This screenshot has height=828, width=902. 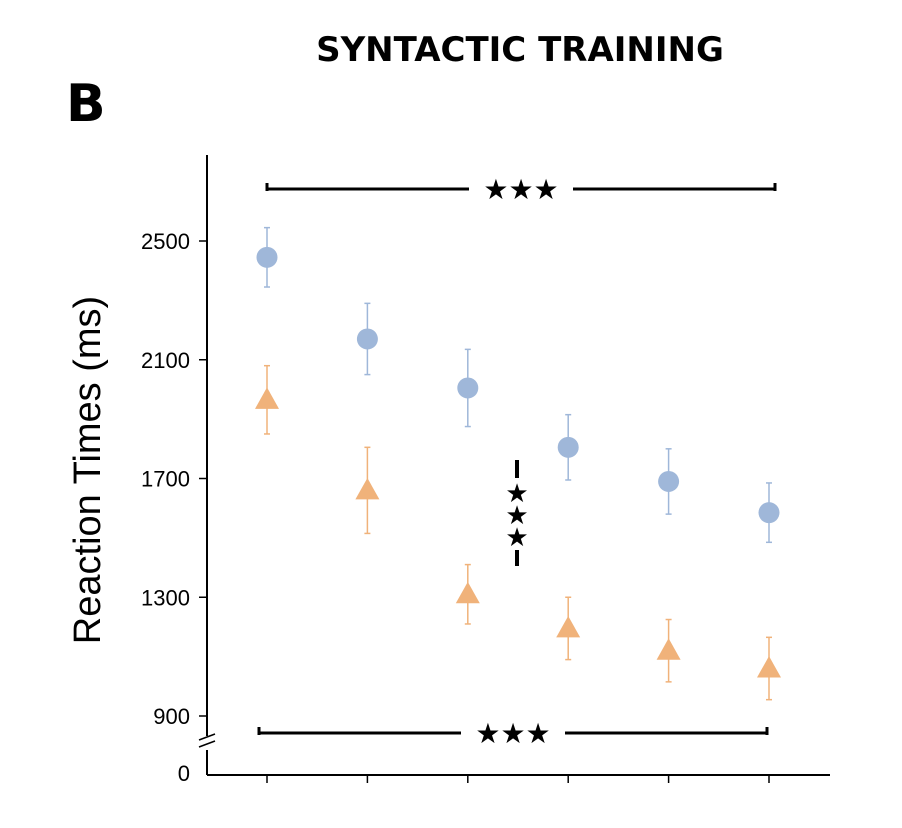 What do you see at coordinates (165, 479) in the screenshot?
I see `y-tick-label: 1700` at bounding box center [165, 479].